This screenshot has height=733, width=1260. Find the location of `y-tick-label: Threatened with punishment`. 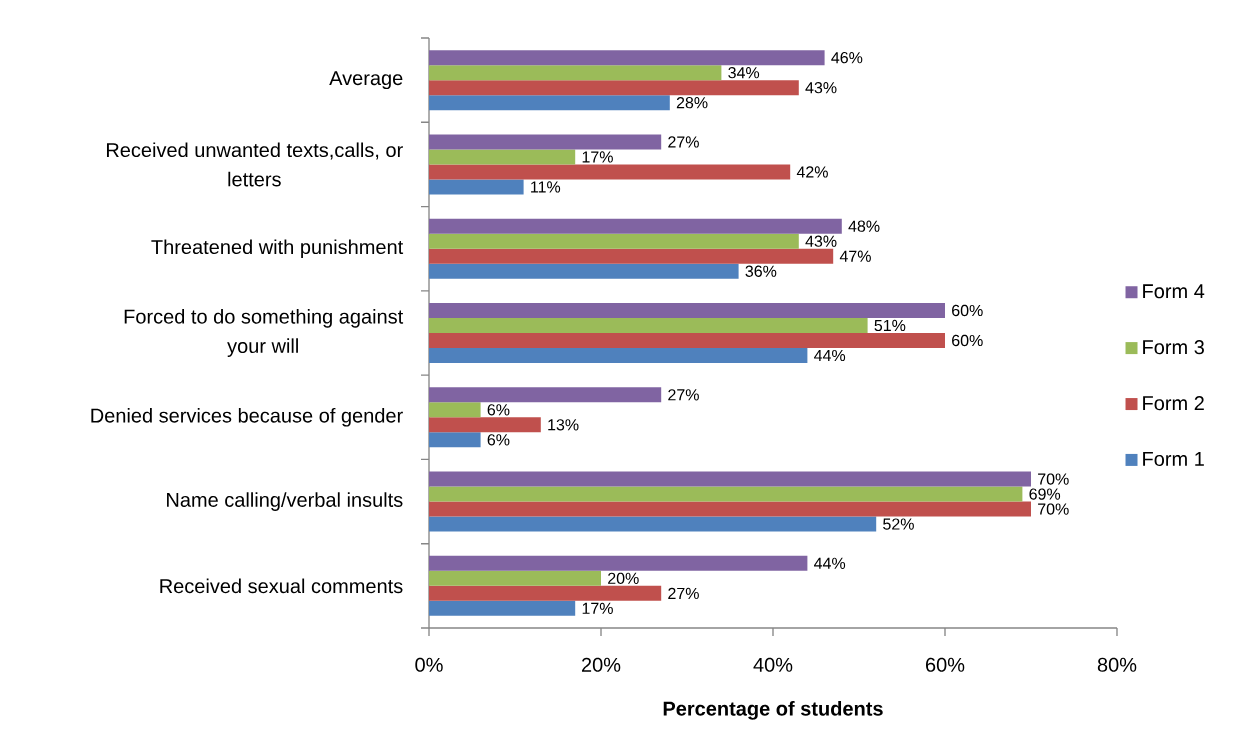

y-tick-label: Threatened with punishment is located at coordinates (277, 249).